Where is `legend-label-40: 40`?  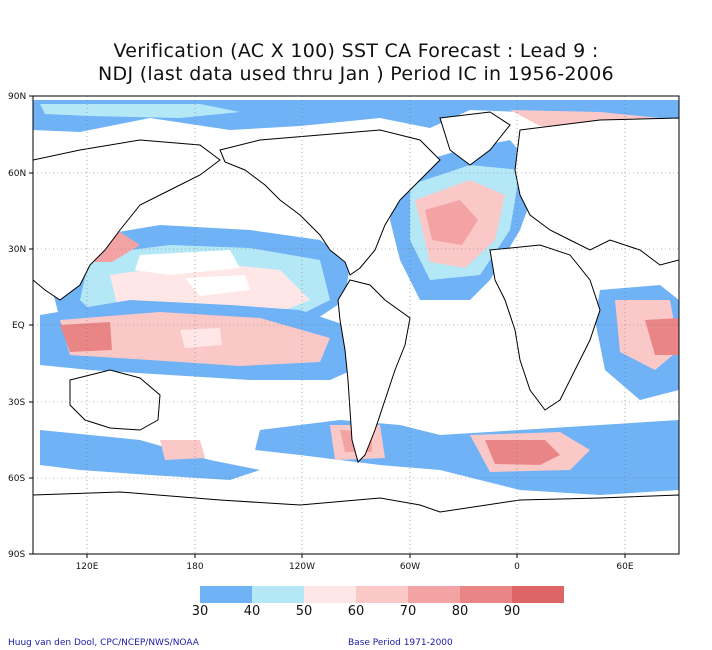
legend-label-40: 40 is located at coordinates (252, 611).